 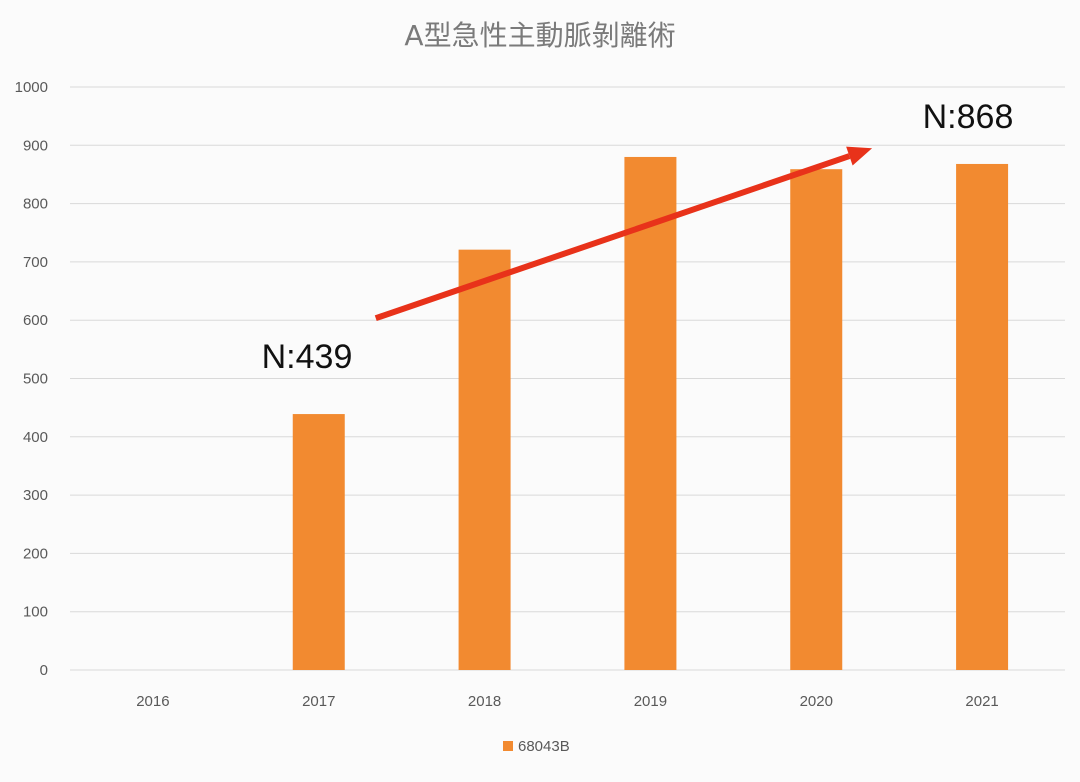 I want to click on annotation-2017: N:439, so click(x=307, y=357).